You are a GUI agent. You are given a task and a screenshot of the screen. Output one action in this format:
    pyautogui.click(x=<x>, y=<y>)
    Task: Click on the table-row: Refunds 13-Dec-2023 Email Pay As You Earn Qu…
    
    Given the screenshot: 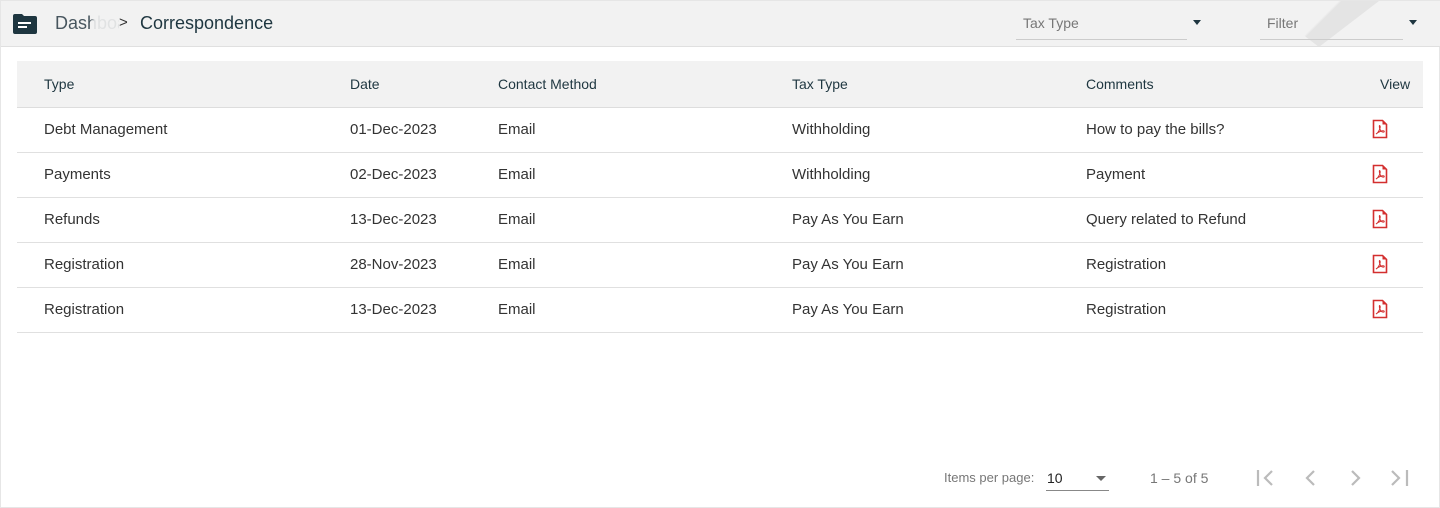 What is the action you would take?
    pyautogui.click(x=720, y=220)
    